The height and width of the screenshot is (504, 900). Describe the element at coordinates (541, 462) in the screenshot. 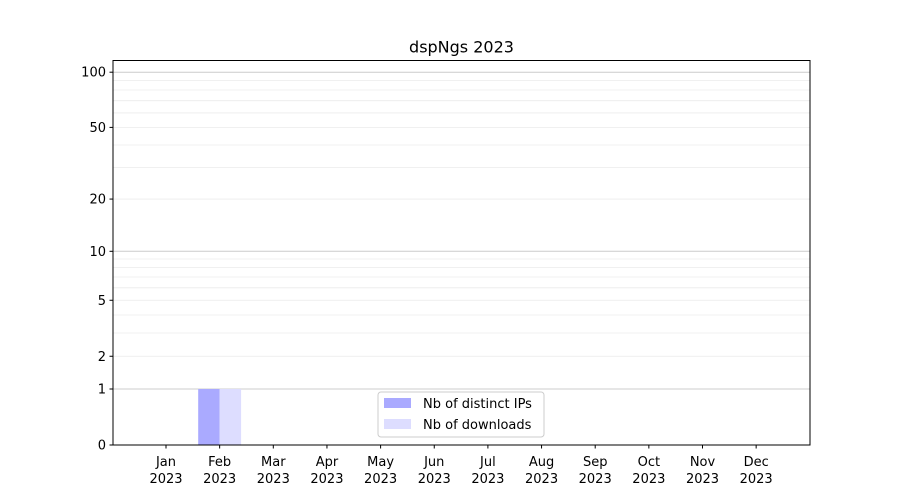

I see `x-tick-label-month: Aug` at that location.